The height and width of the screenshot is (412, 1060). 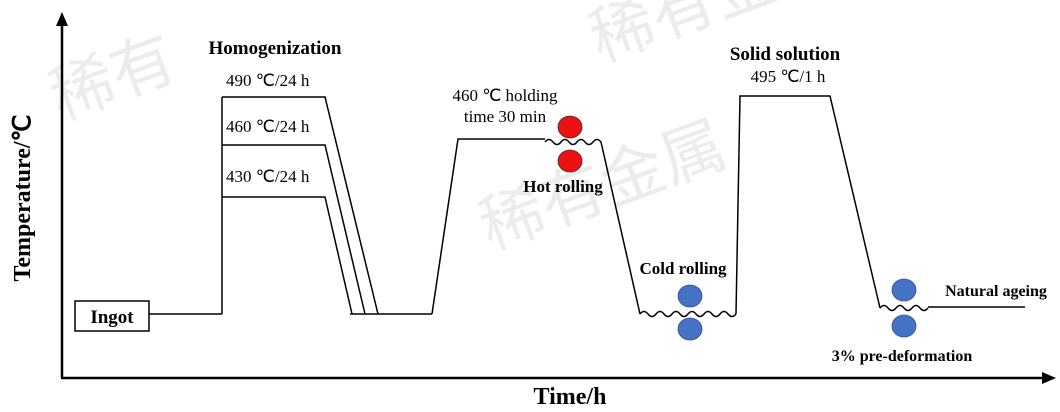 I want to click on homogenization-430-label: 430 ℃/24 h, so click(x=268, y=176).